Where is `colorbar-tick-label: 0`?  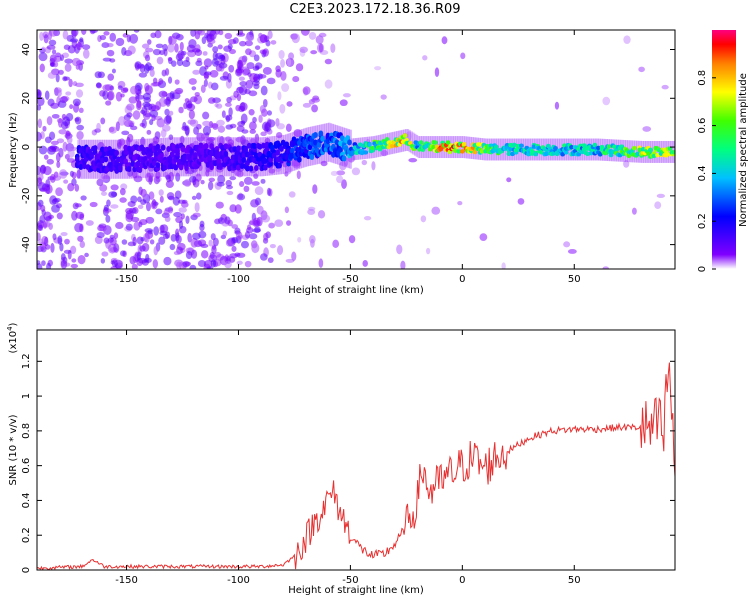 colorbar-tick-label: 0 is located at coordinates (702, 269).